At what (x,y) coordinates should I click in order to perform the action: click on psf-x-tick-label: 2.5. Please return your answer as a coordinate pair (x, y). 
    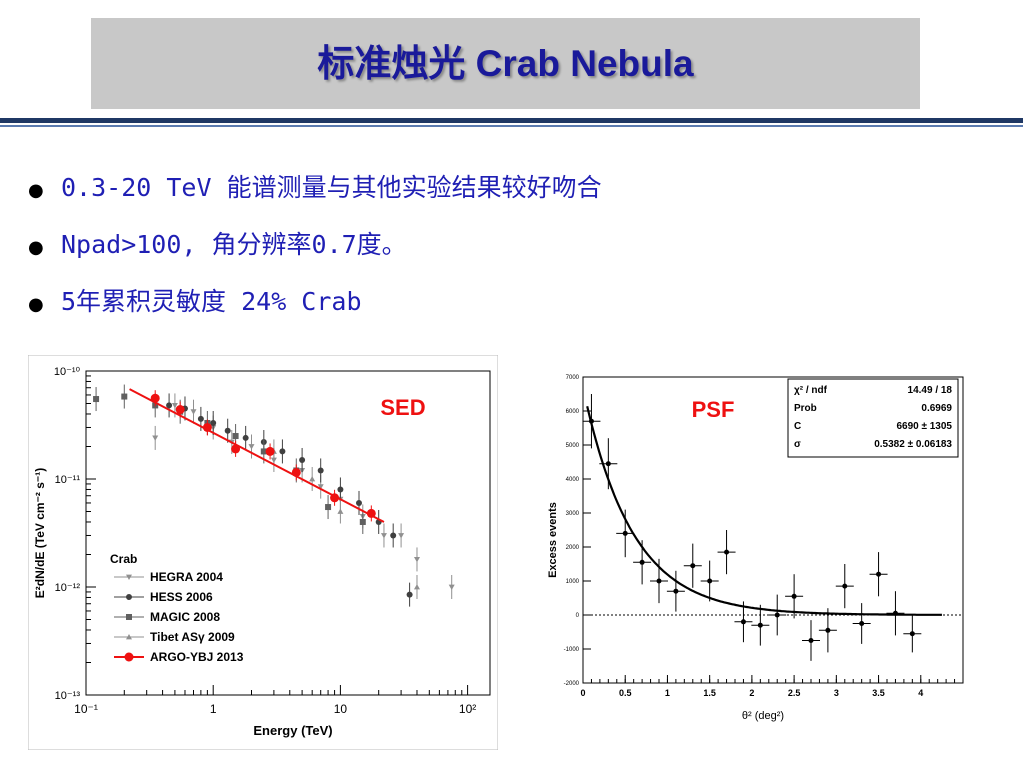
    Looking at the image, I should click on (794, 693).